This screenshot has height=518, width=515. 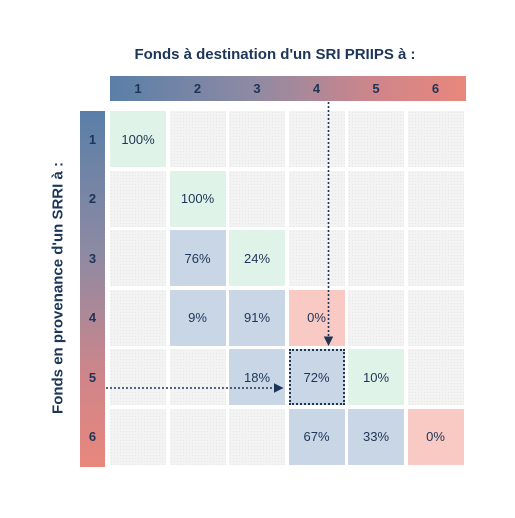 What do you see at coordinates (435, 198) in the screenshot?
I see `matrix-cell-r2-c6` at bounding box center [435, 198].